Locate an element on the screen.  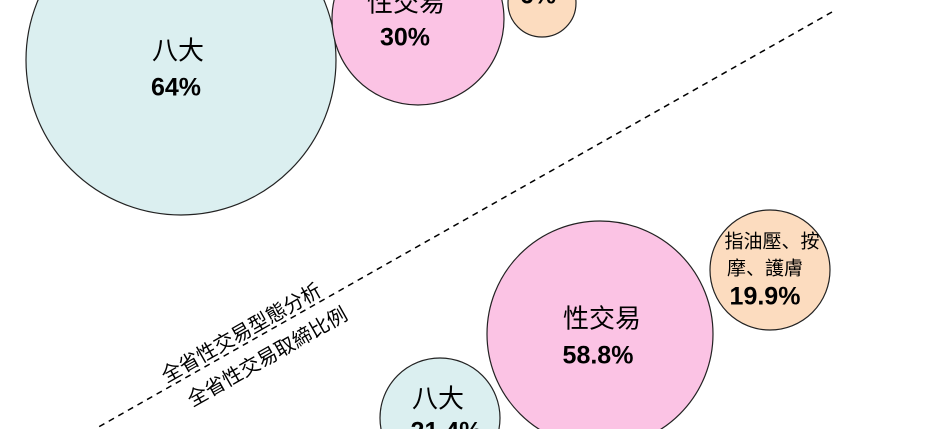
bubble-value: 30% is located at coordinates (405, 38).